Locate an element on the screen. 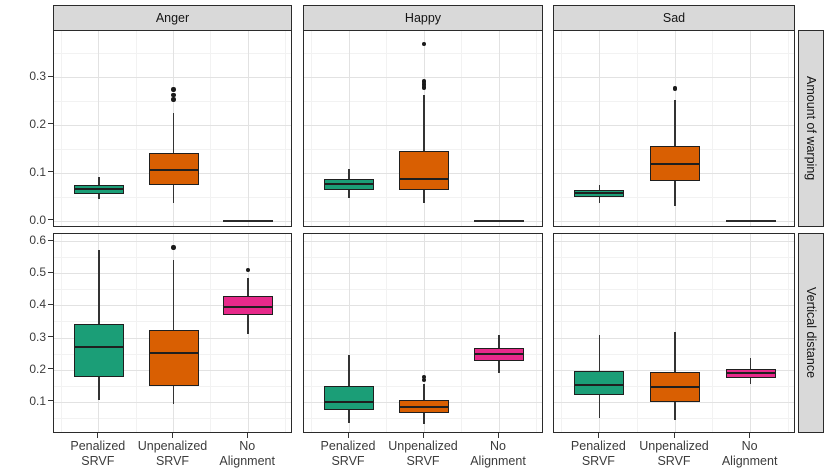 The height and width of the screenshot is (475, 830). facet-strip-sad: Sad is located at coordinates (674, 18).